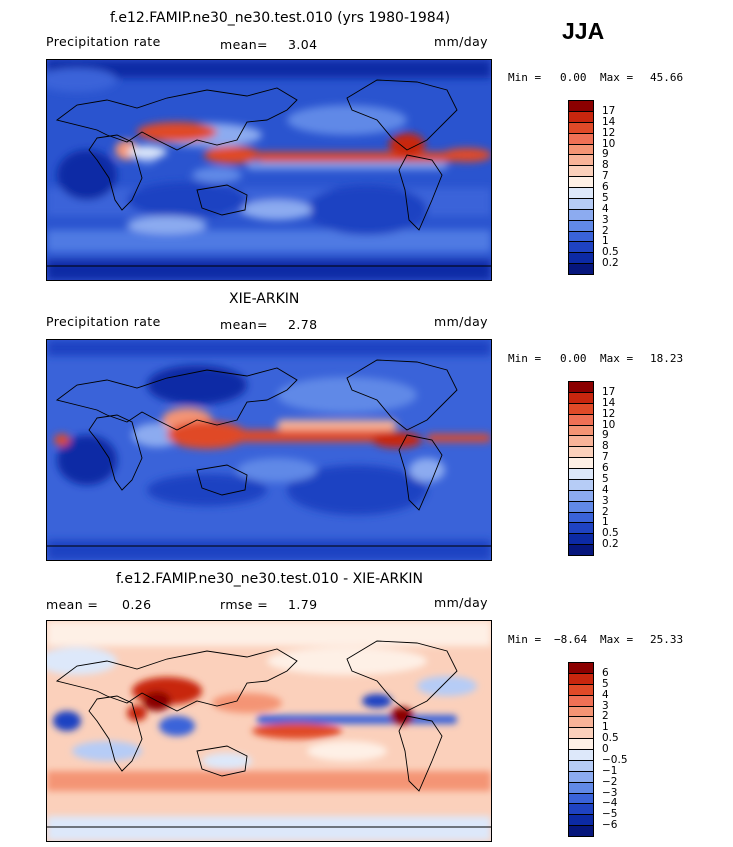 The image size is (733, 847). What do you see at coordinates (244, 604) in the screenshot?
I see `rmse-label: rmse =` at bounding box center [244, 604].